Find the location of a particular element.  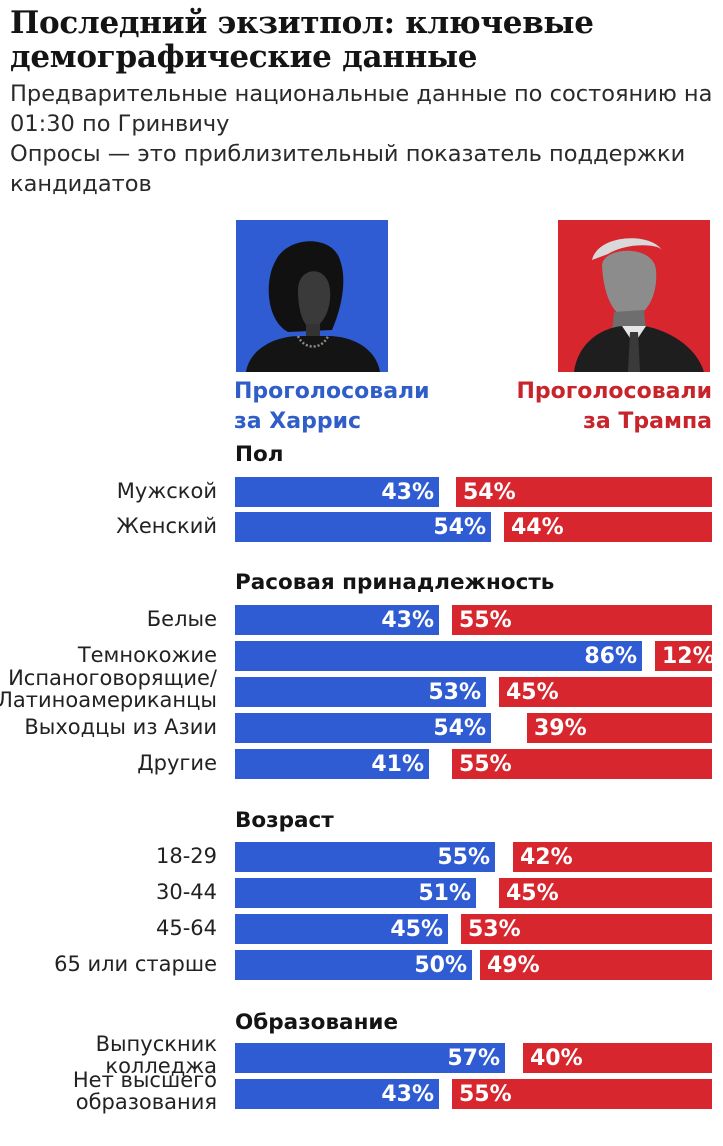

trump-bar: 54% is located at coordinates (584, 492).